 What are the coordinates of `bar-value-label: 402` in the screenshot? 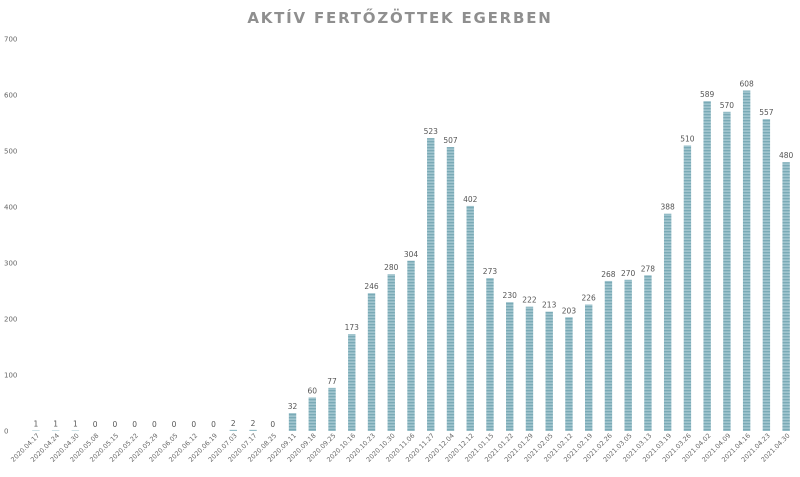 It's located at (470, 199).